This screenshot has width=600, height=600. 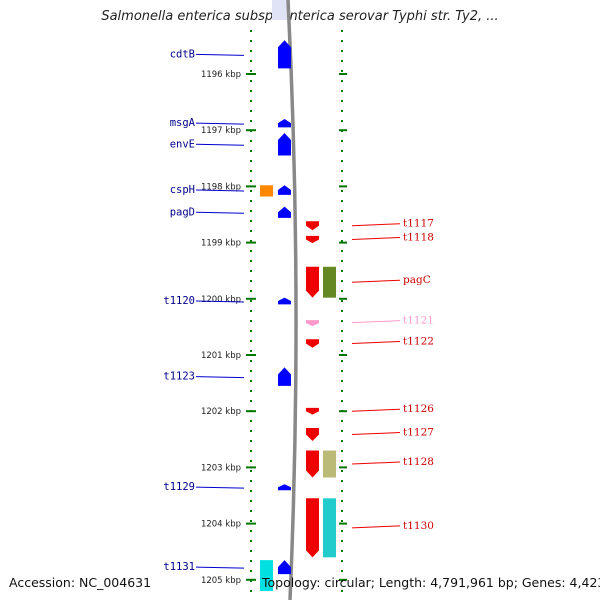 I want to click on gene-t1121, so click(x=312, y=323).